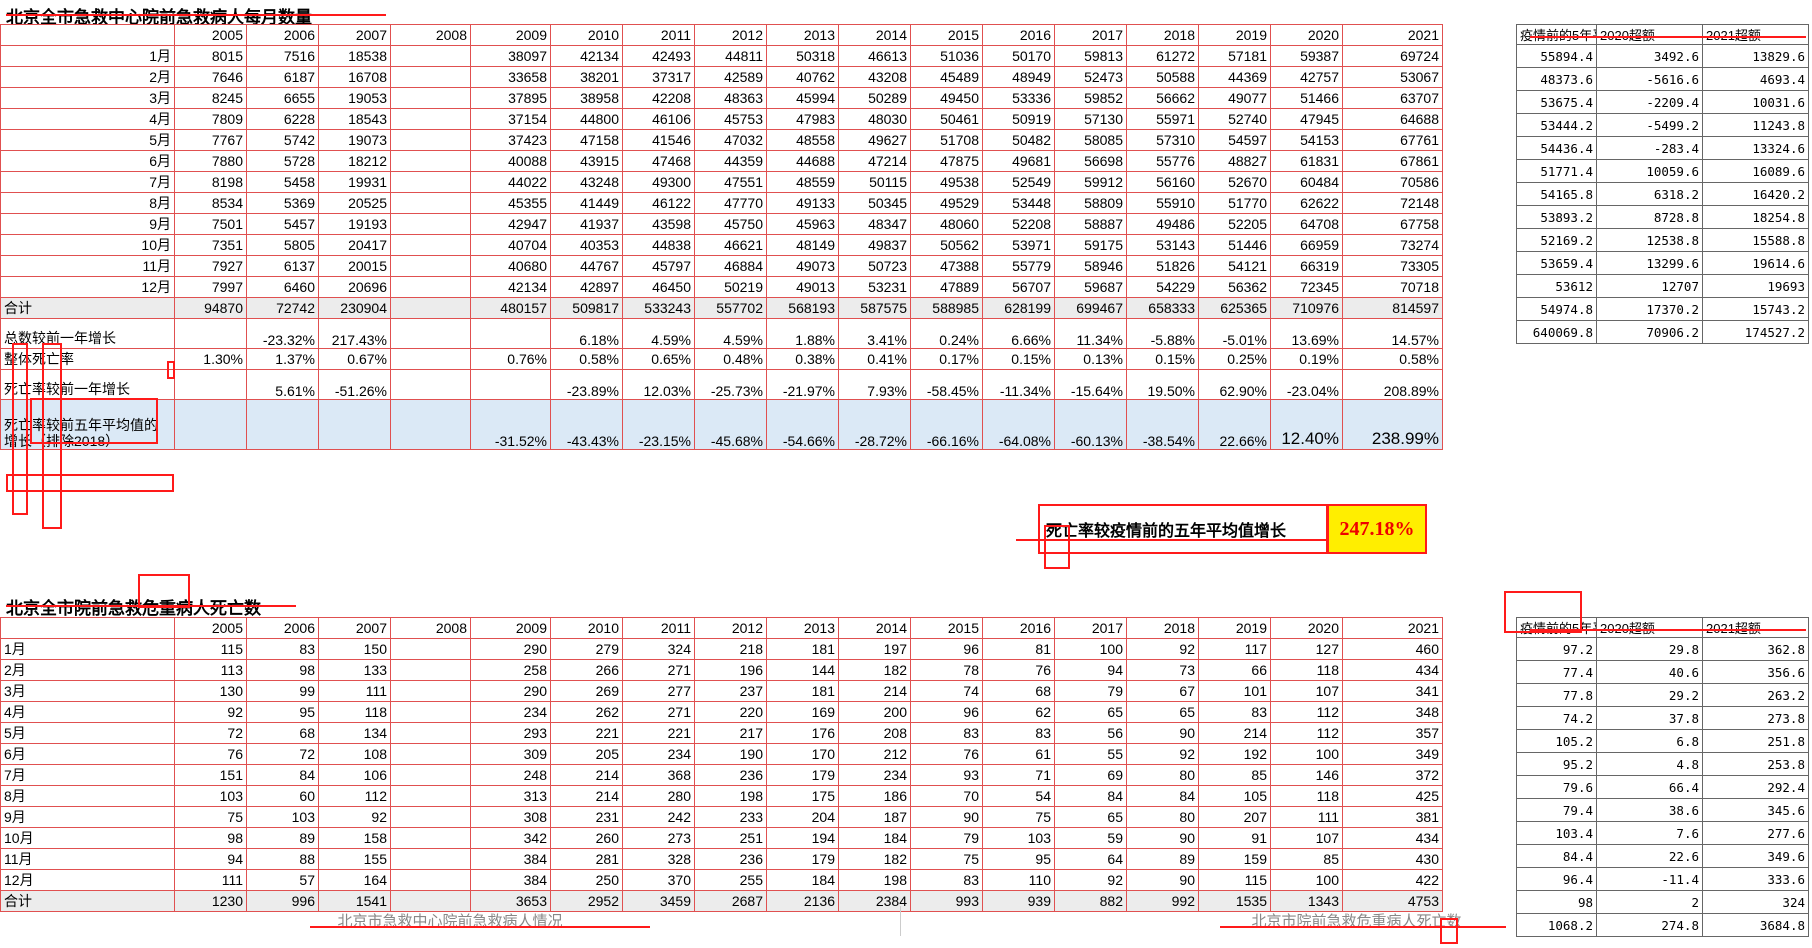 The image size is (1812, 948). Describe the element at coordinates (1755, 171) in the screenshot. I see `side-data-cell: 16089.6` at that location.